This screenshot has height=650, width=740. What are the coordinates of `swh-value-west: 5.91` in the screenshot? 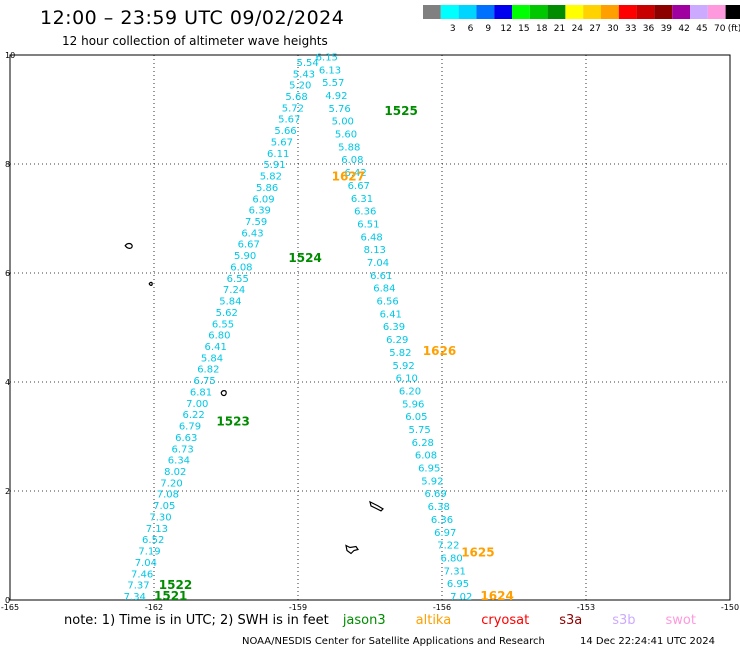 It's located at (274, 165).